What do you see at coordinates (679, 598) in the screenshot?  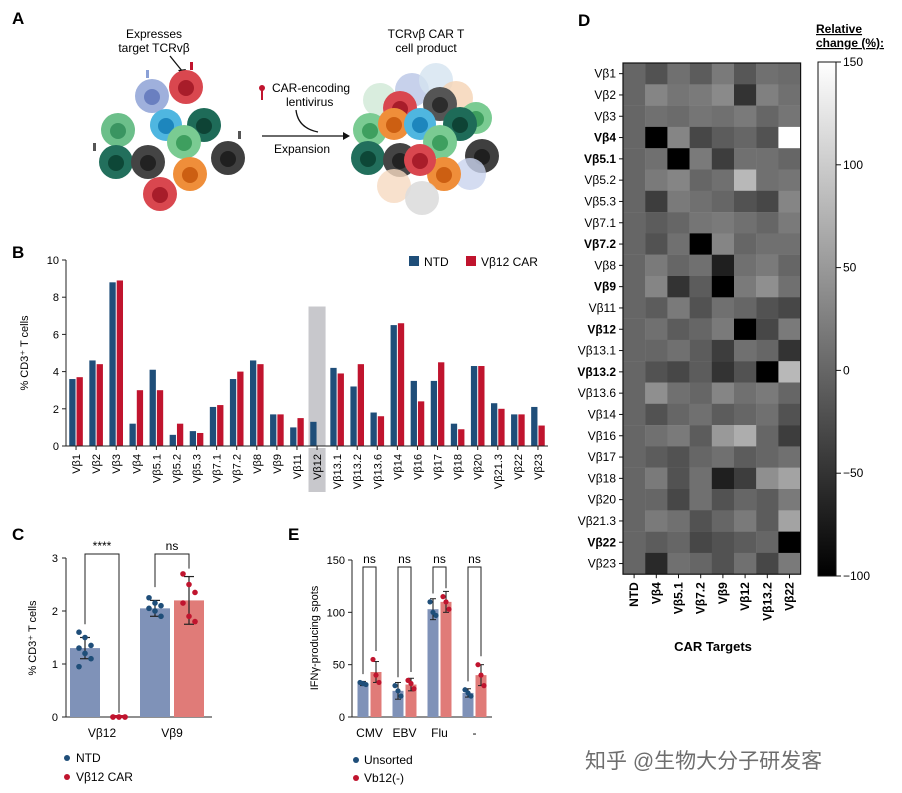 I see `d-col-label: Vβ5.1` at bounding box center [679, 598].